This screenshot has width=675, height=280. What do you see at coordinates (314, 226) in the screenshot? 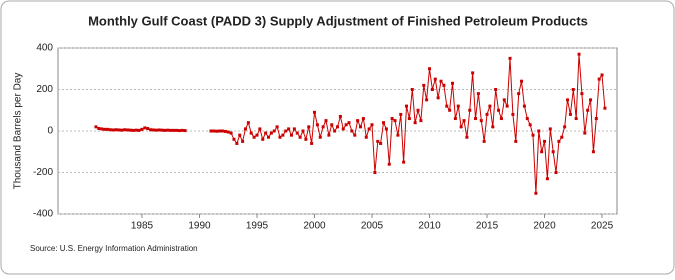
I see `x-tick-label: 2000` at bounding box center [314, 226].